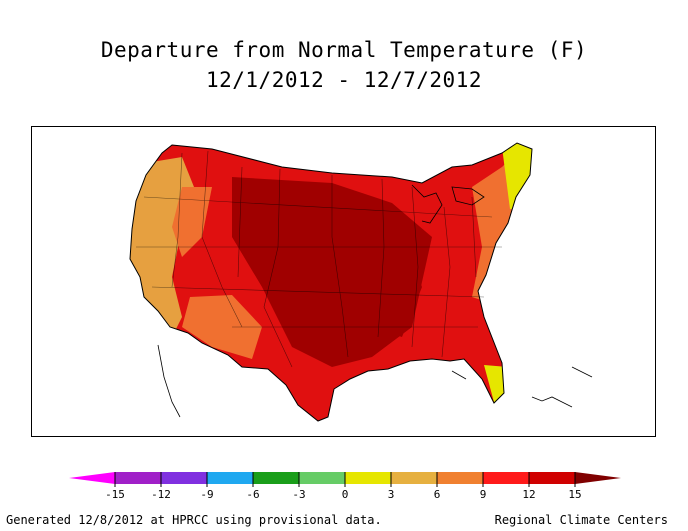  What do you see at coordinates (392, 287) in the screenshot?
I see `anomaly-darkred-mississippi` at bounding box center [392, 287].